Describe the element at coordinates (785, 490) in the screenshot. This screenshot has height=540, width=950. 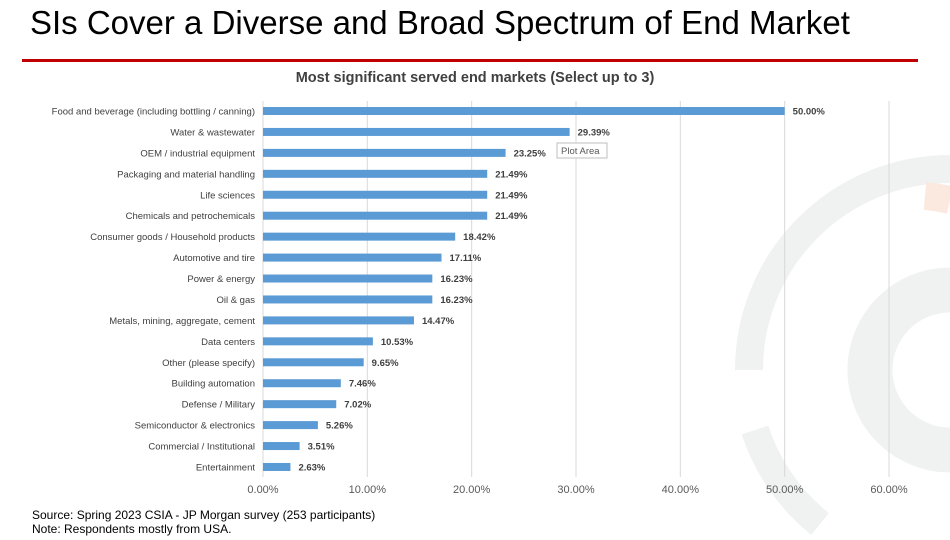
I see `x-tick-label: 50.00%` at that location.